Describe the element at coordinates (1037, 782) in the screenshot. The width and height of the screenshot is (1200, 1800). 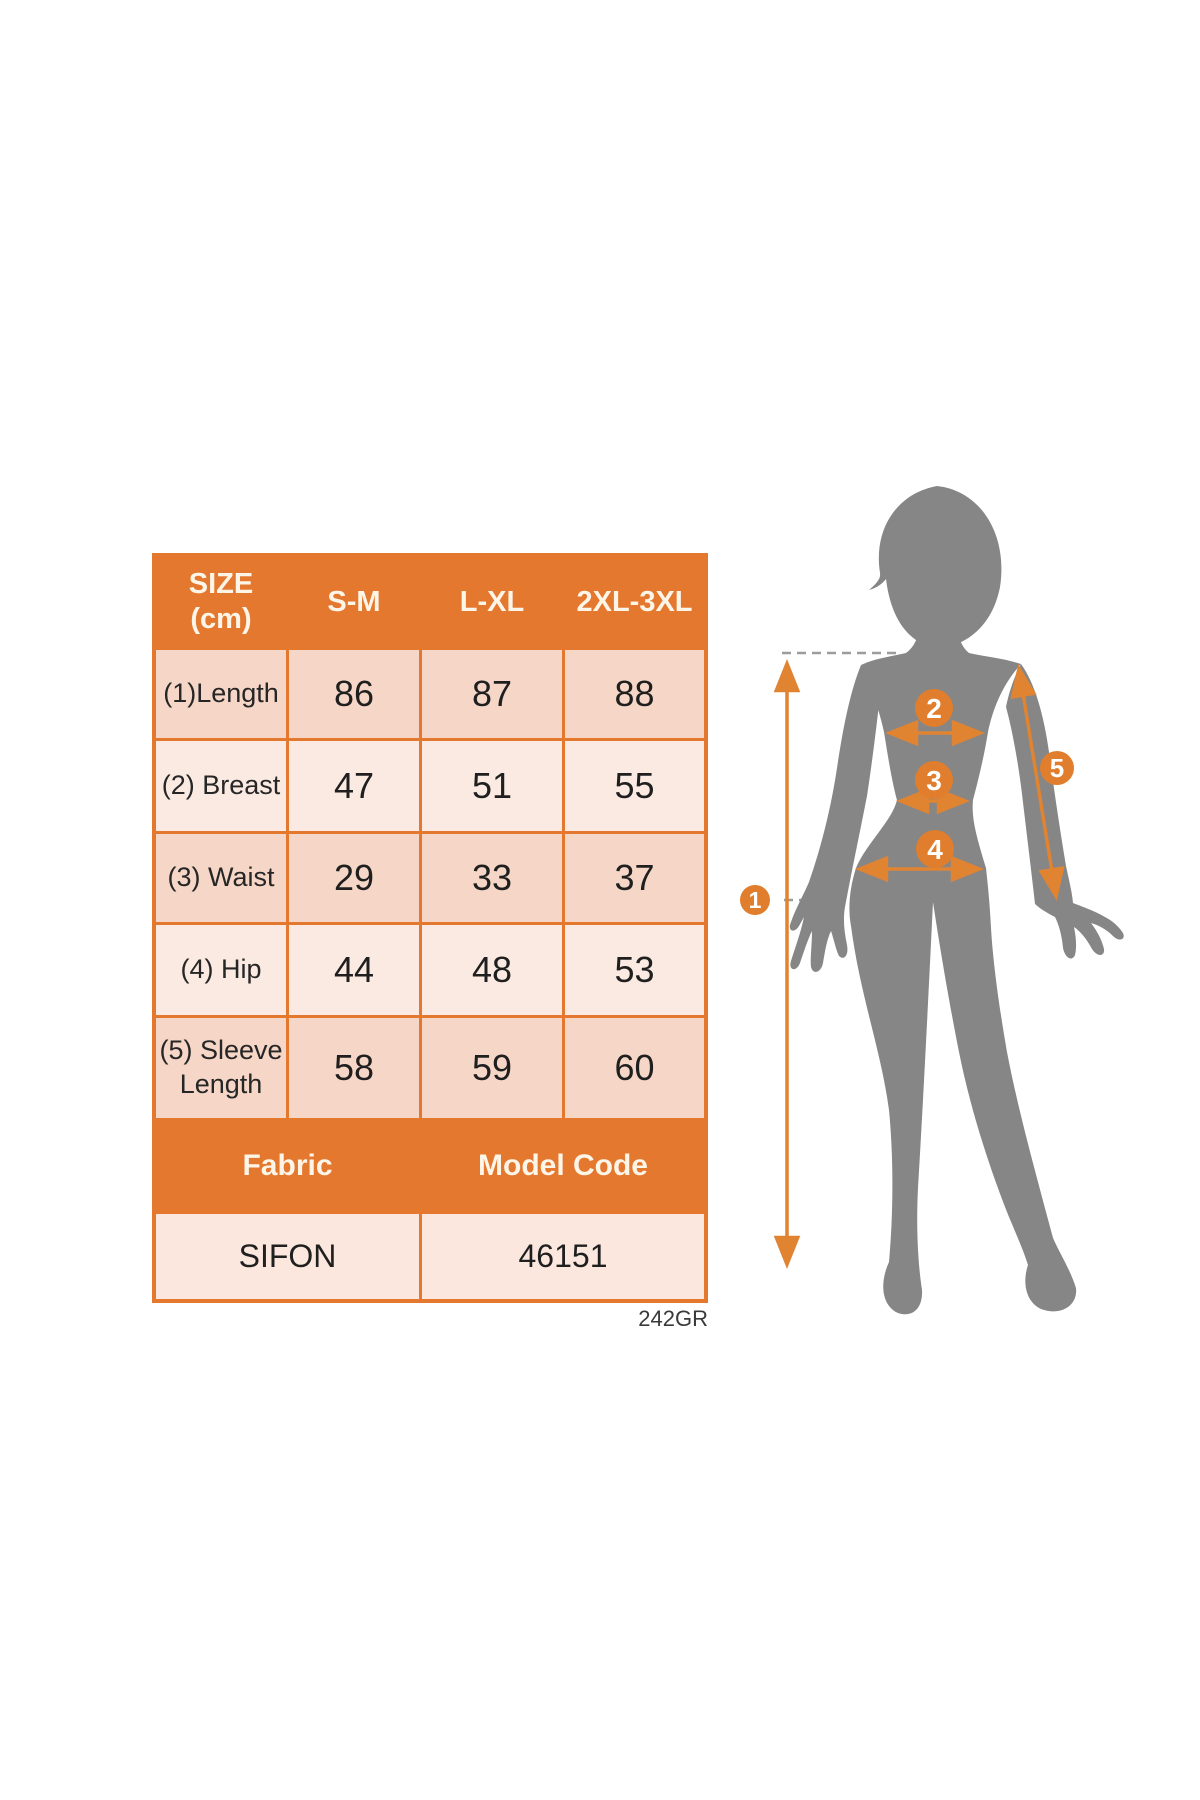
I see `sleeve-arrow` at that location.